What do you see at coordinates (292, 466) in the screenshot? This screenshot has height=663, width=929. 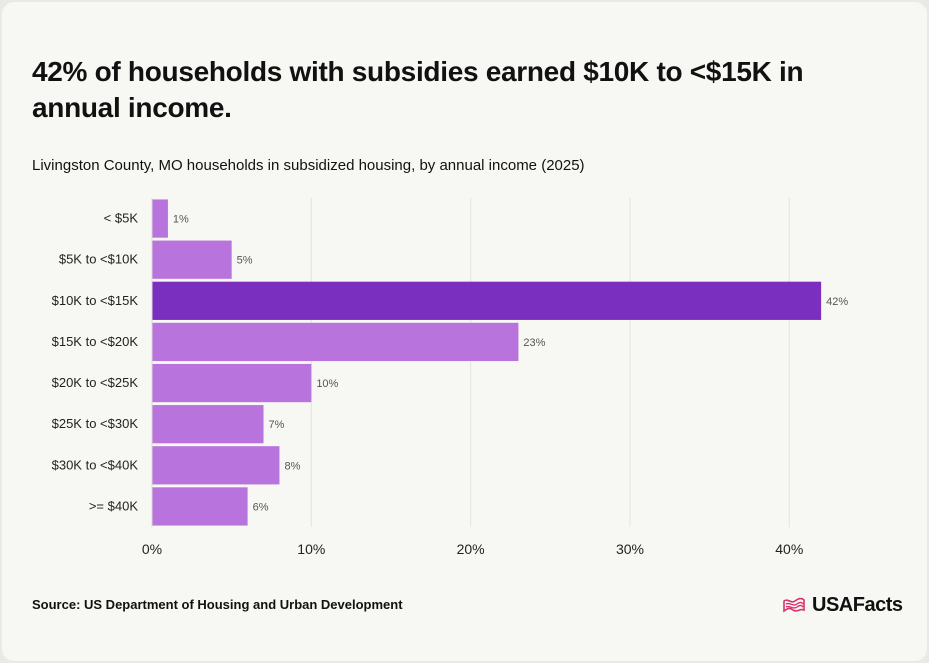 I see `value-label: 8%` at bounding box center [292, 466].